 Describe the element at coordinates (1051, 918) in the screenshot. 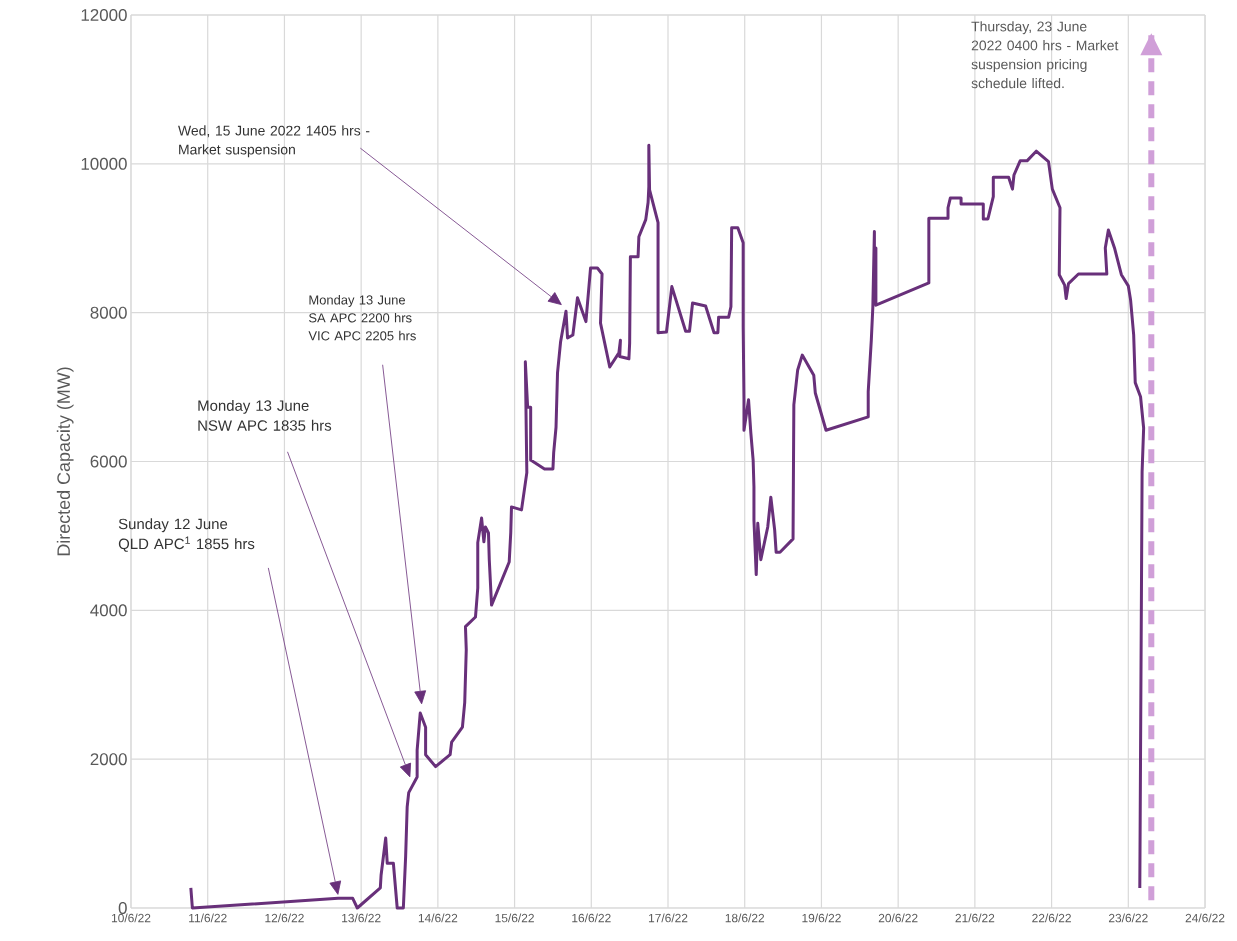

I see `x-tick-label: 22/6/22` at that location.